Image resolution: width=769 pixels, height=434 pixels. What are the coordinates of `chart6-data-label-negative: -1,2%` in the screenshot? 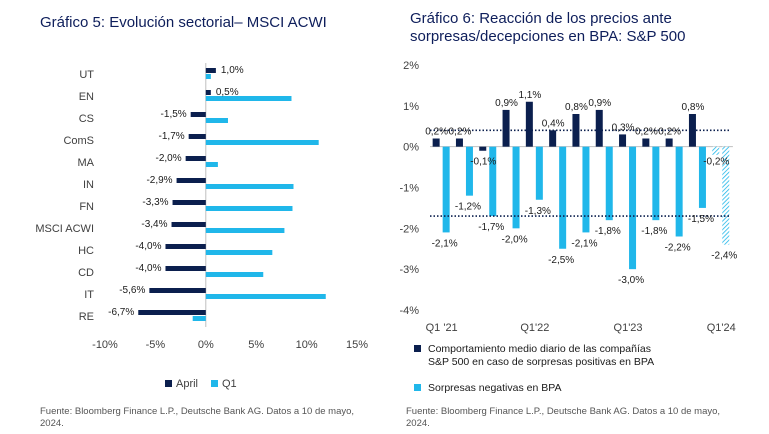 It's located at (468, 207).